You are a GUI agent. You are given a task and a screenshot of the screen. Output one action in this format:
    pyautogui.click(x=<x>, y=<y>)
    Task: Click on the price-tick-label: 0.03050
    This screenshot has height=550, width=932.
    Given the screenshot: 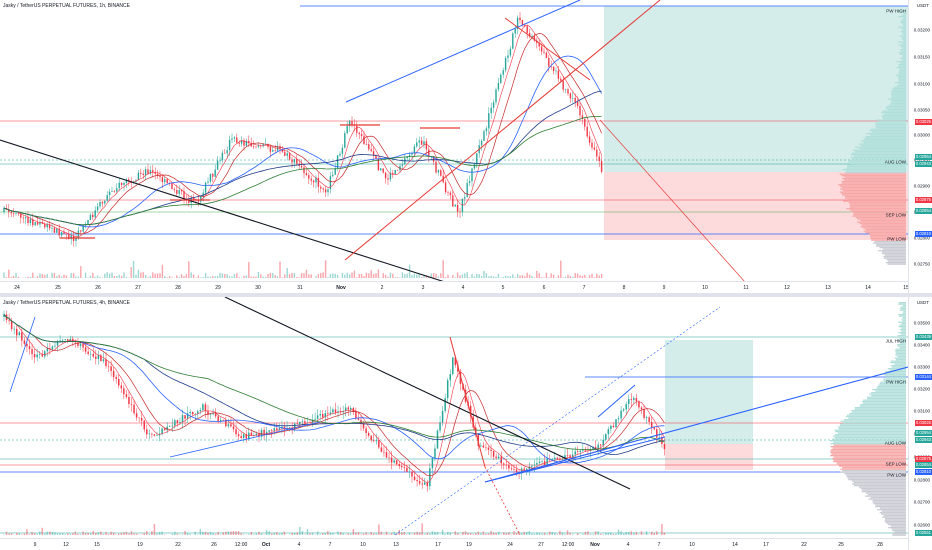 What is the action you would take?
    pyautogui.click(x=921, y=110)
    